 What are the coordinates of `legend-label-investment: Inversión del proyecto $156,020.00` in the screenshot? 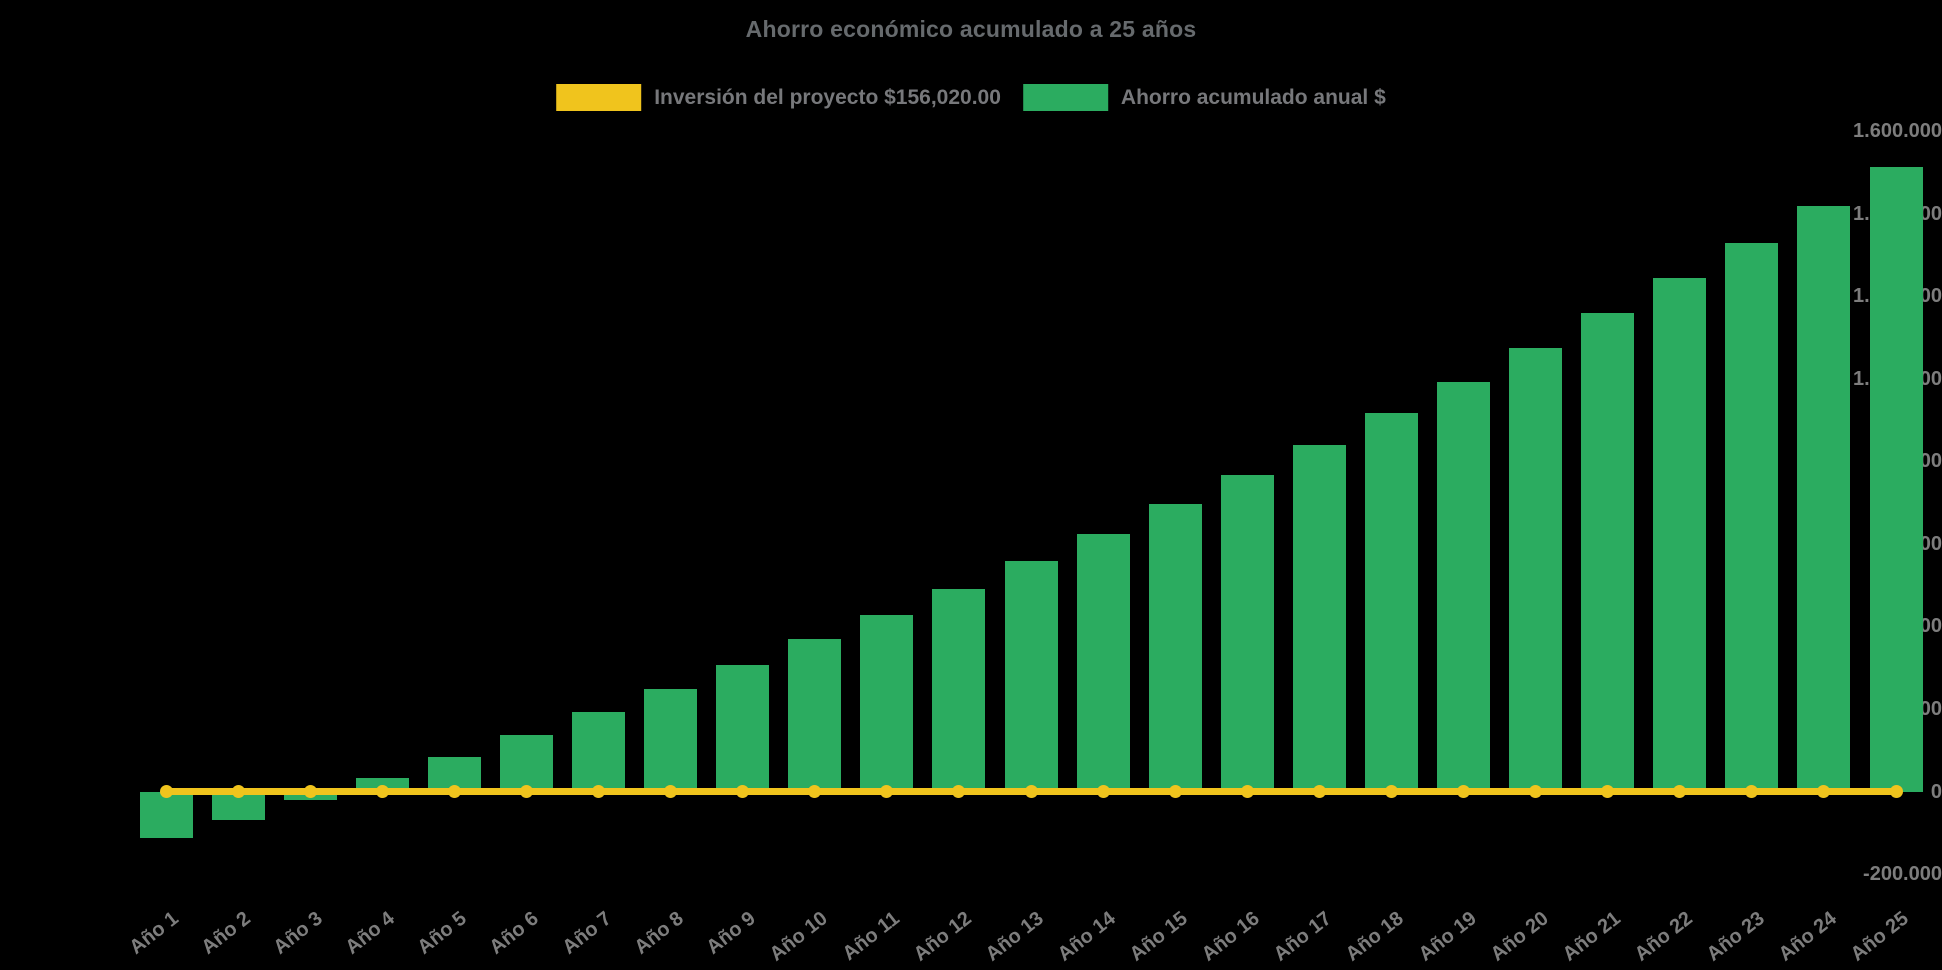 It's located at (827, 97).